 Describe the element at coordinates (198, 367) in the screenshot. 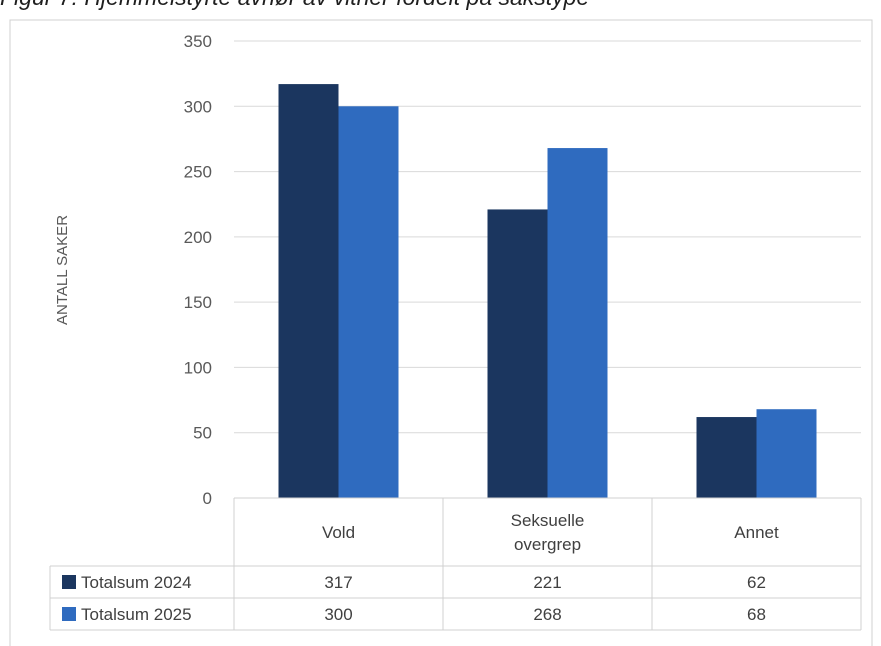

I see `y-tick-label: 100` at that location.